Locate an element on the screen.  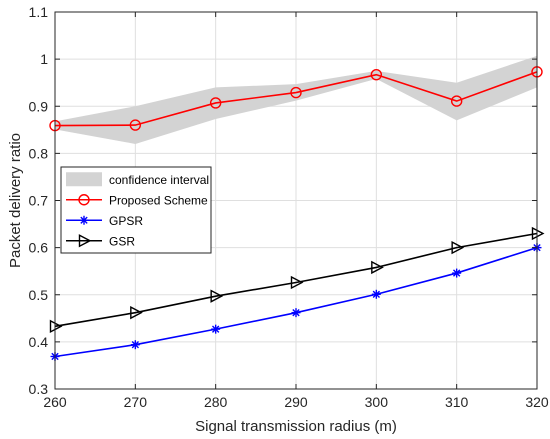
x-tick-label: 270 is located at coordinates (136, 402).